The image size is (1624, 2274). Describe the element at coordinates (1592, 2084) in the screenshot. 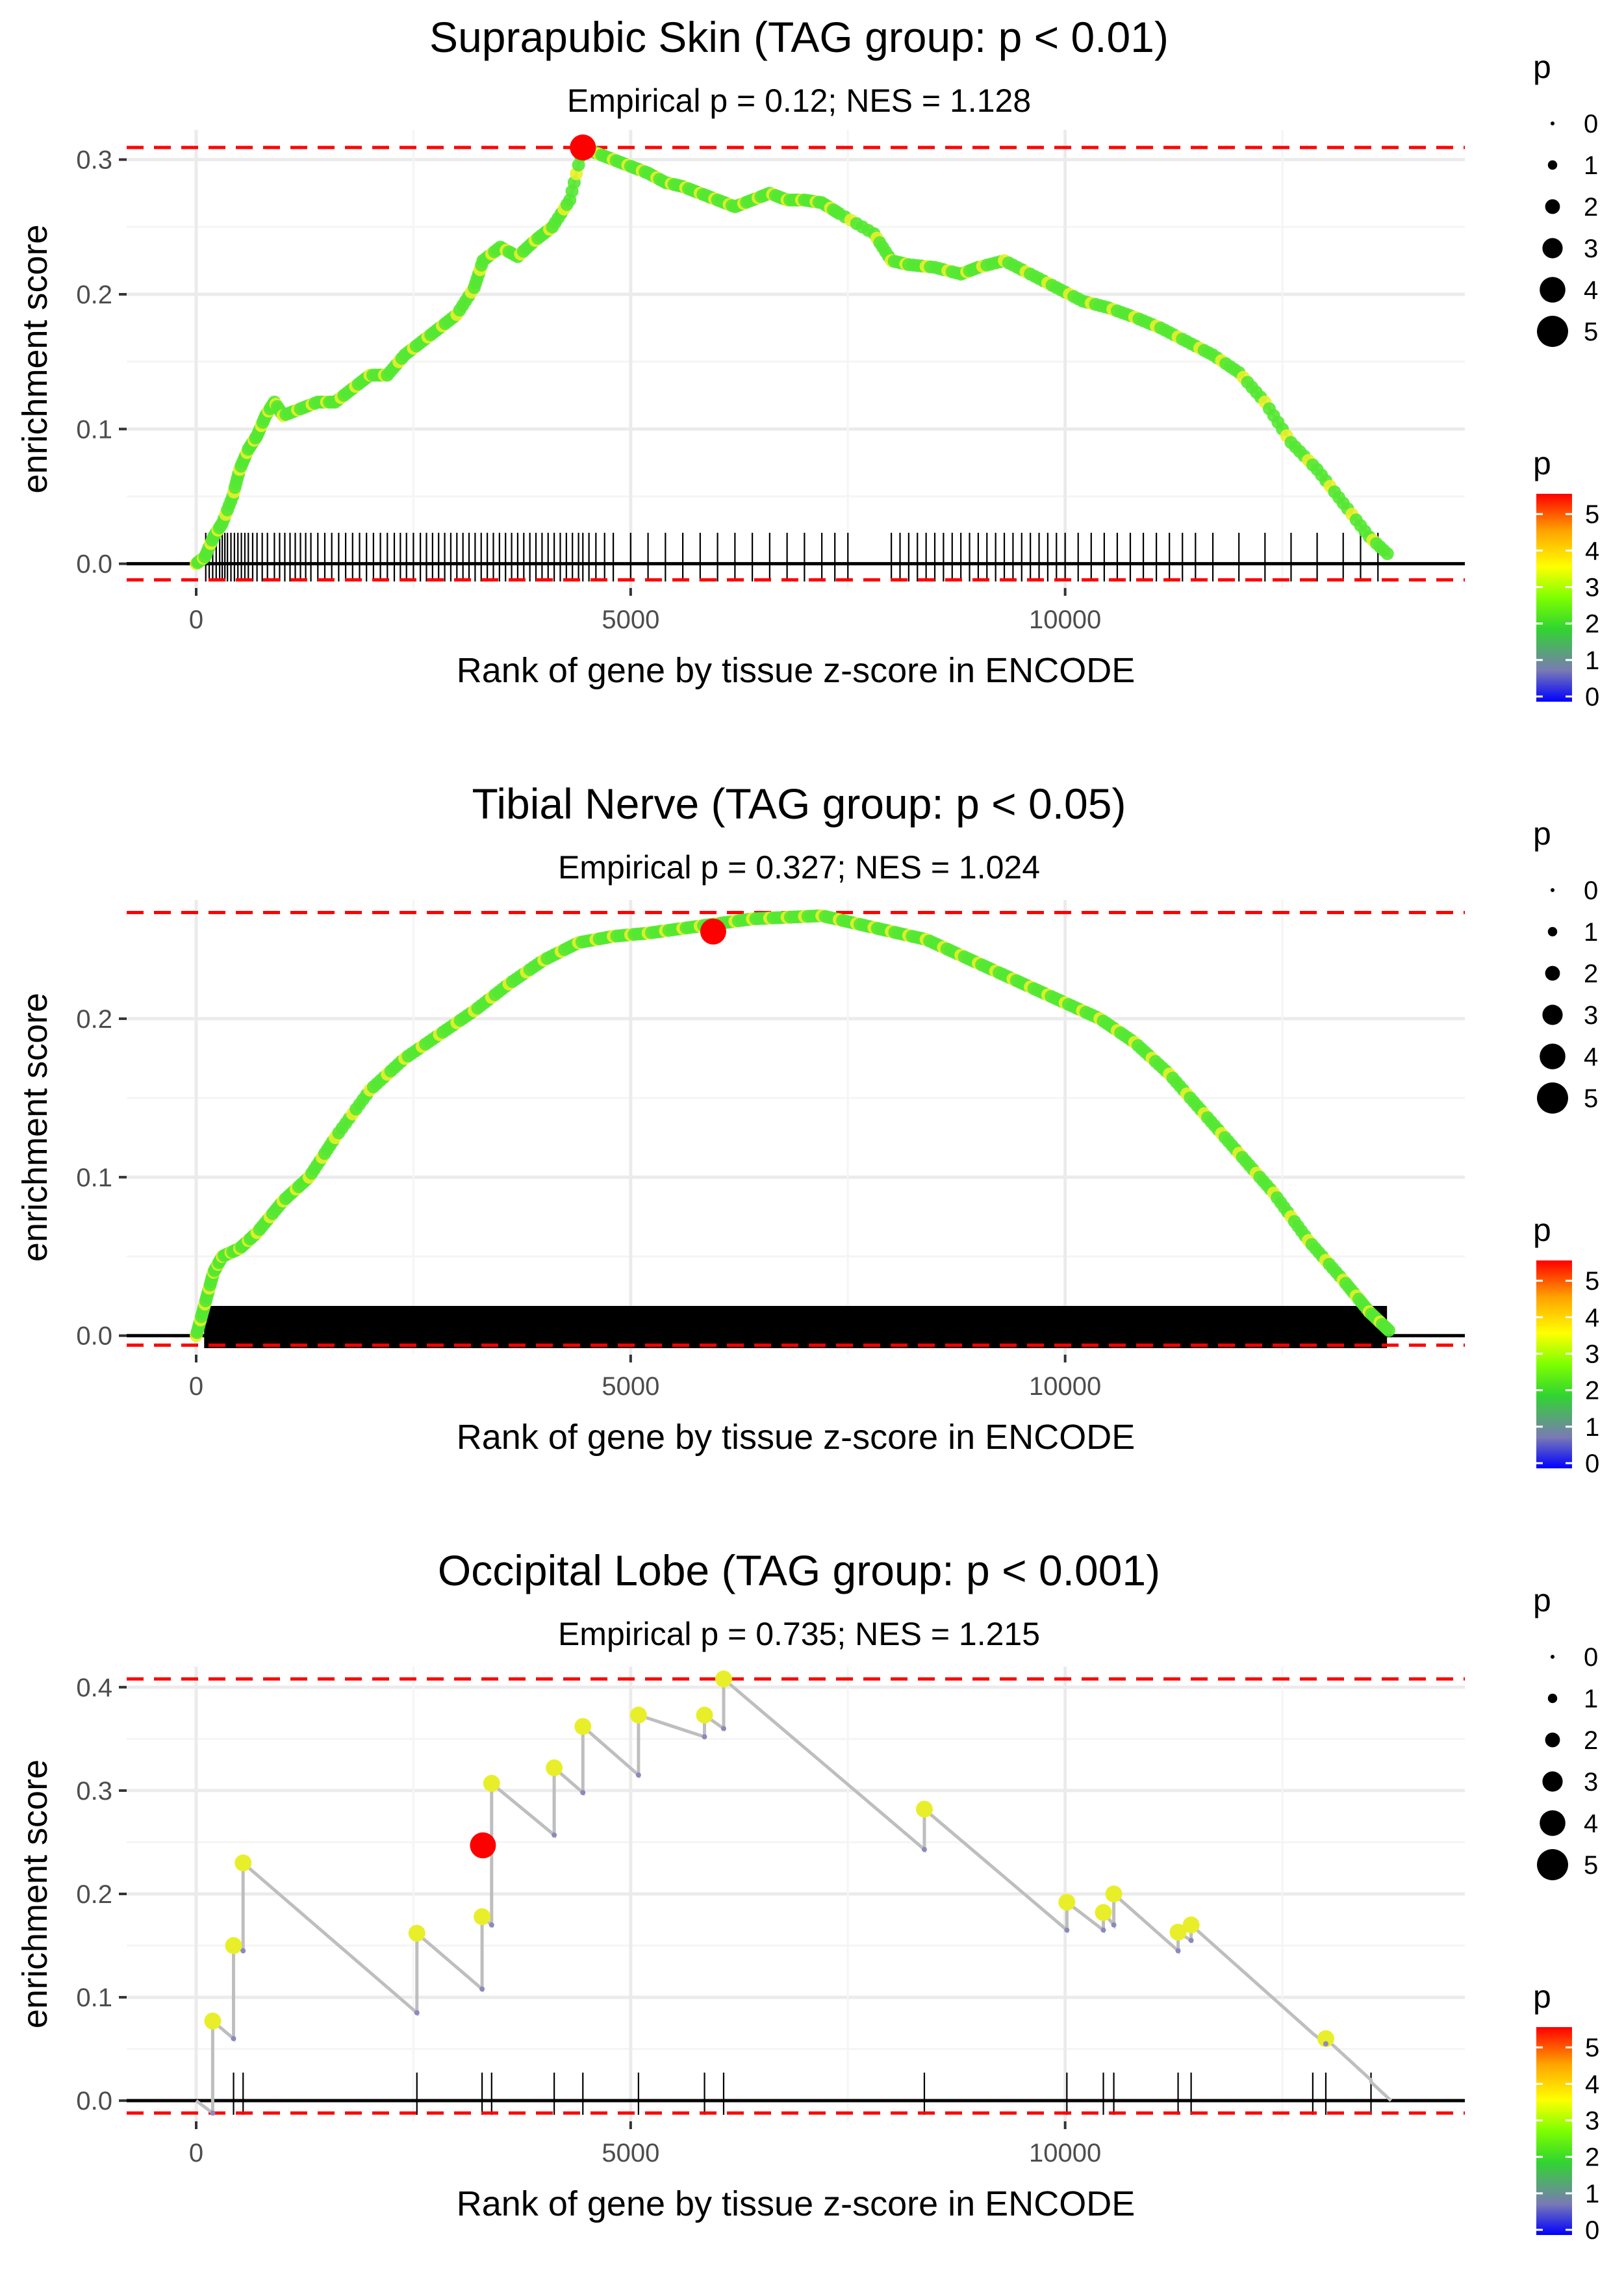

I see `color-legend-label: 4` at that location.